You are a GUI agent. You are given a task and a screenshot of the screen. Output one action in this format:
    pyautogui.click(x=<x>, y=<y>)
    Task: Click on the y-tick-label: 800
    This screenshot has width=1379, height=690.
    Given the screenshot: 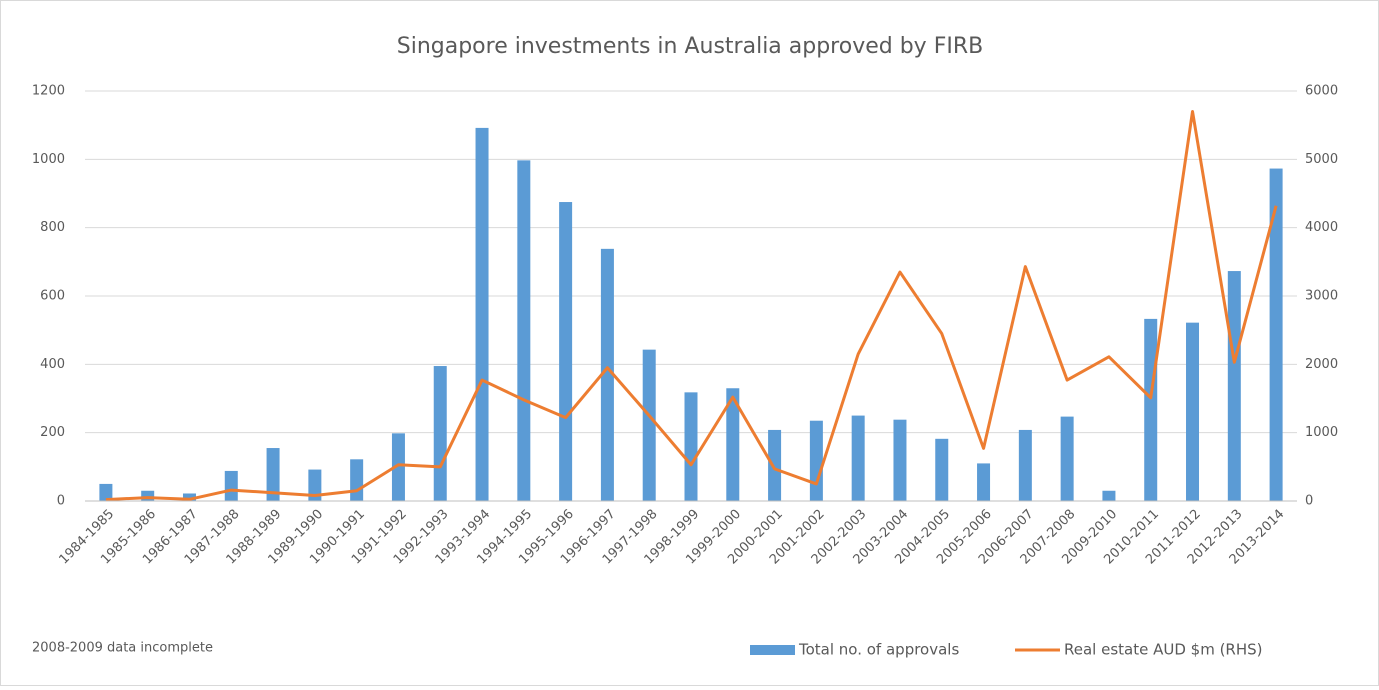 What is the action you would take?
    pyautogui.click(x=52, y=227)
    